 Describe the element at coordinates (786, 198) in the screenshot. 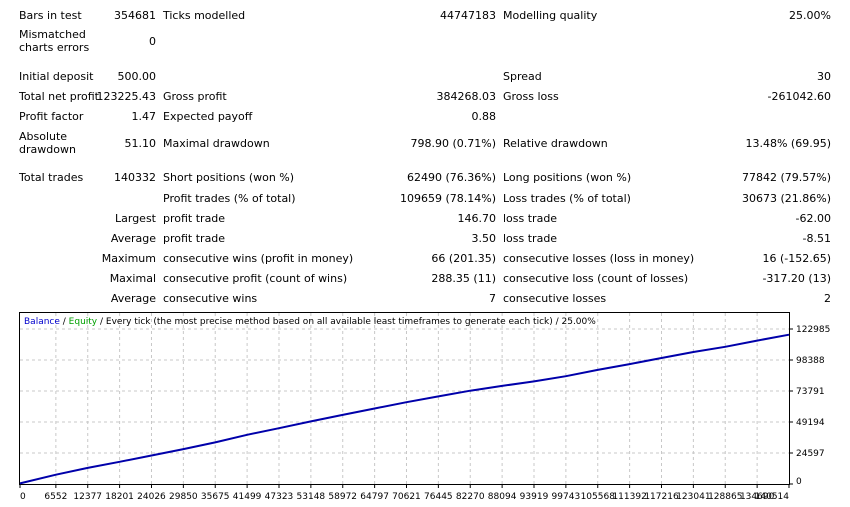

I see `loss-trades-value: 30673 (21.86%)` at that location.